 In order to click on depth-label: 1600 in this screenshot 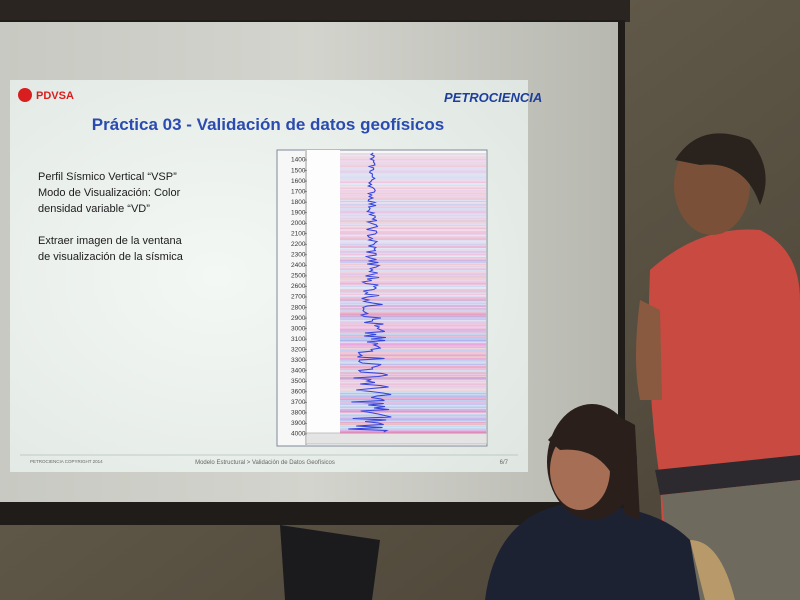, I will do `click(298, 181)`.